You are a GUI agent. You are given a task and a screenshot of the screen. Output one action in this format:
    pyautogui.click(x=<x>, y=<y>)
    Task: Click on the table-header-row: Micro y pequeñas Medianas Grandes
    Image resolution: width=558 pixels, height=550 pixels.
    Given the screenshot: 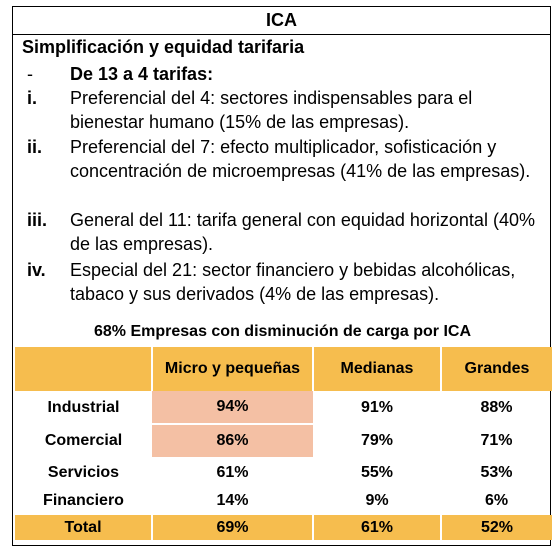 What is the action you would take?
    pyautogui.click(x=283, y=369)
    